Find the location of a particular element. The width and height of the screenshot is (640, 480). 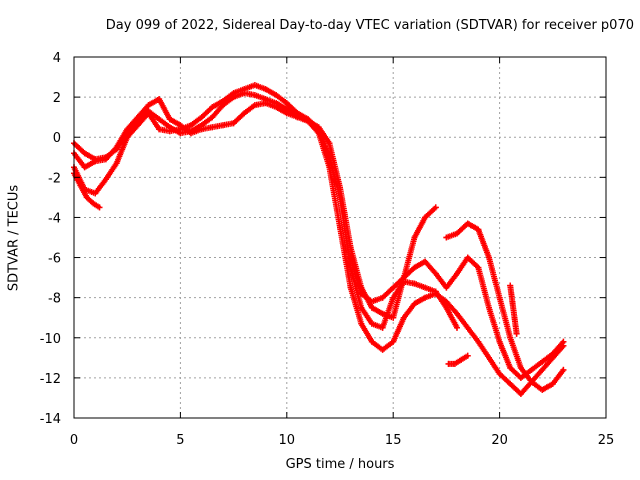

y-tick-label: 0 is located at coordinates (57, 138).